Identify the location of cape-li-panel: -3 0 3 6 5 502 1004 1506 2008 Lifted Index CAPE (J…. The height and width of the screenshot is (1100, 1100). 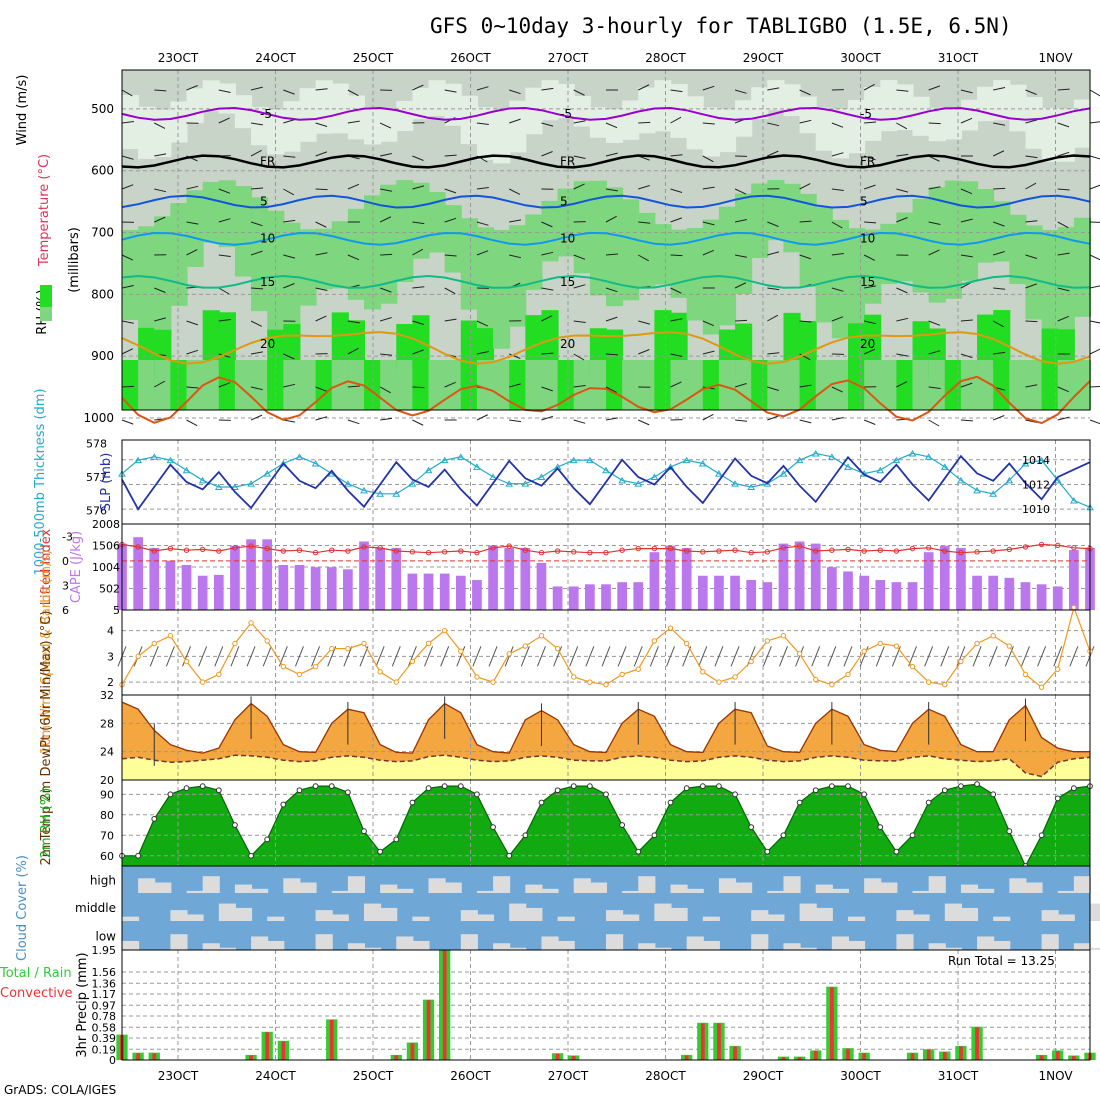
(567, 567).